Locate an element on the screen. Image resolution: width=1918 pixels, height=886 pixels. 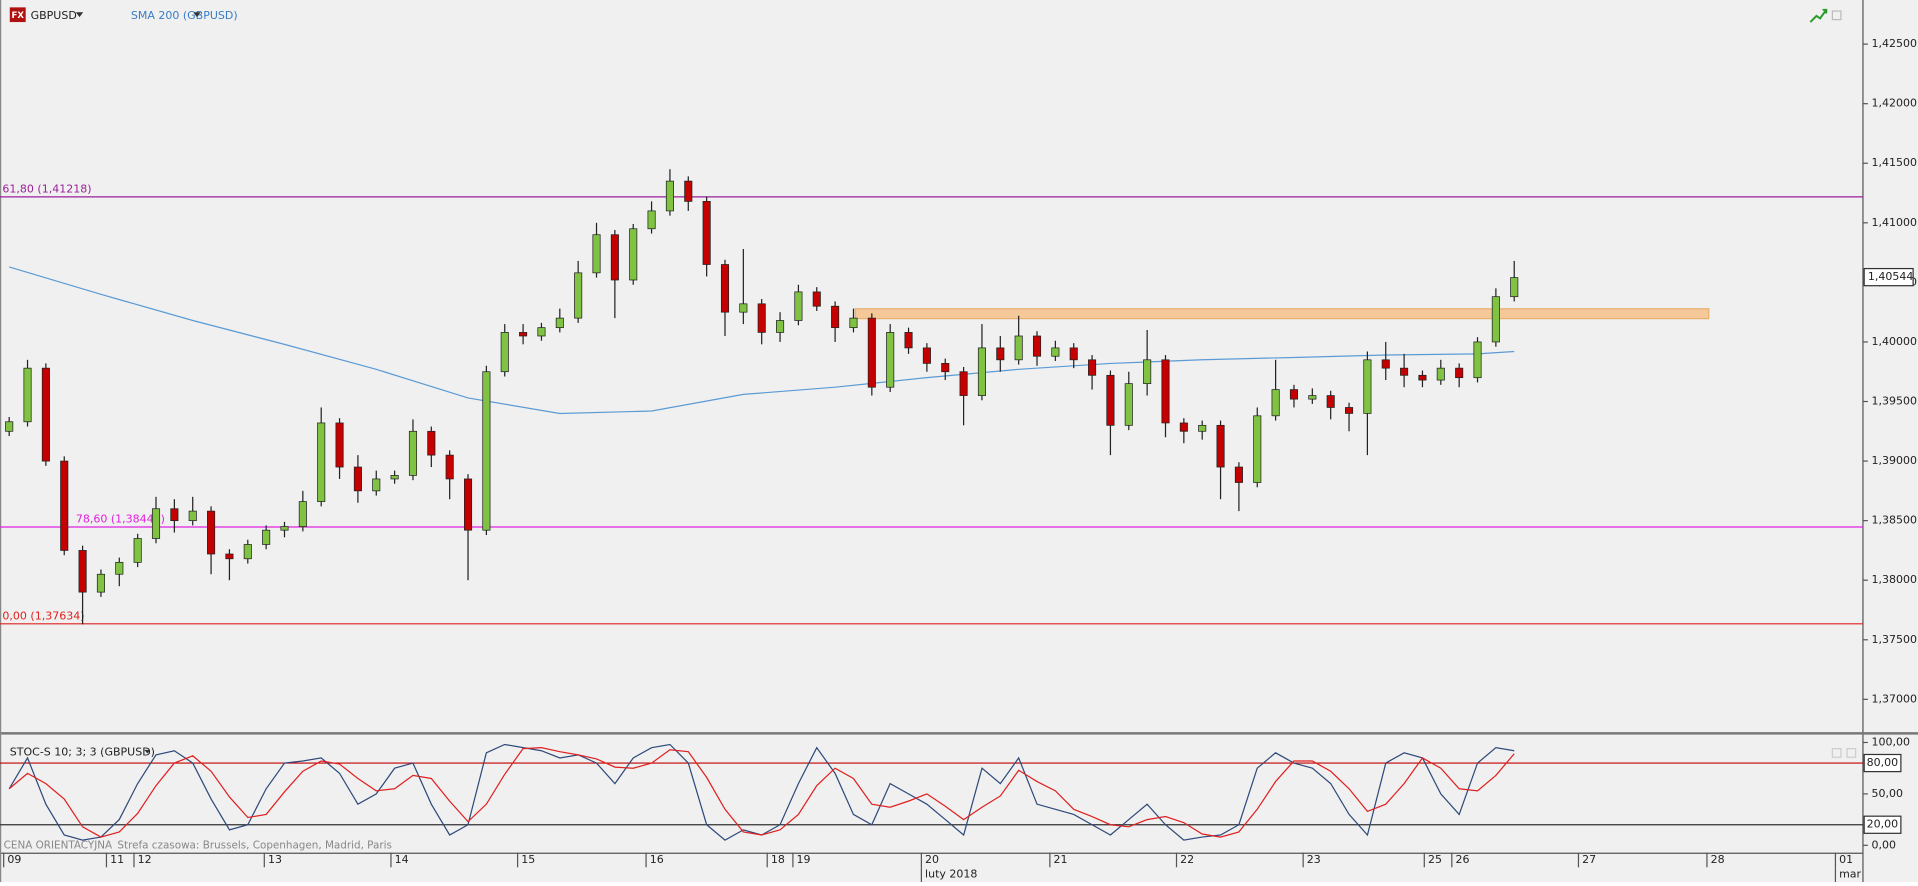
x-tick-label: 25 is located at coordinates (1435, 859).